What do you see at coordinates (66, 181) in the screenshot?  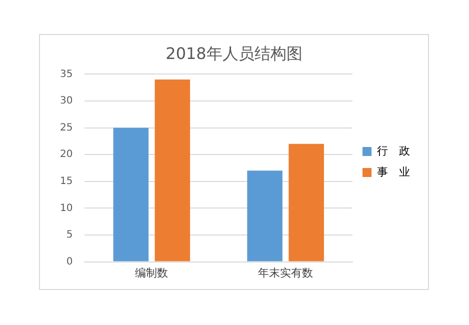 I see `y-tick-label: 15` at bounding box center [66, 181].